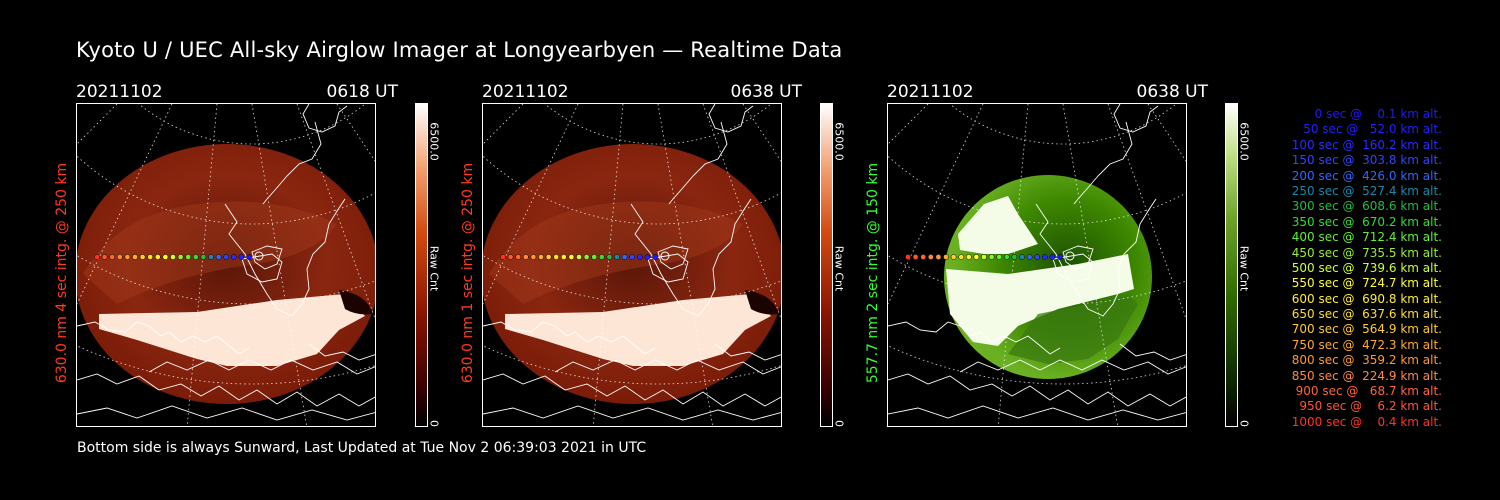 The image size is (1500, 500). Describe the element at coordinates (1244, 141) in the screenshot. I see `panel-3-colorbar-max: 6500.0` at that location.